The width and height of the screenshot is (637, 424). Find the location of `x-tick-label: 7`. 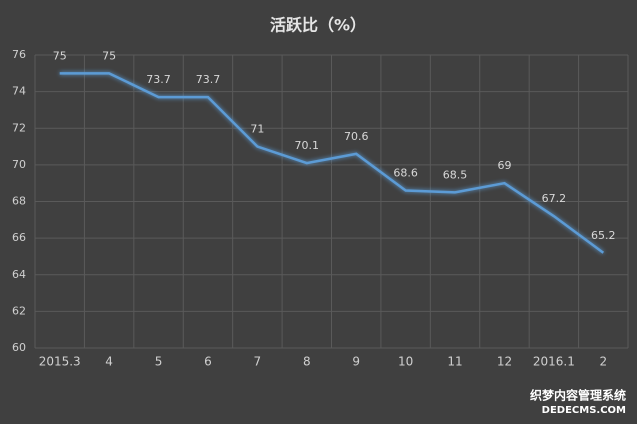

x-tick-label: 7 is located at coordinates (258, 362).